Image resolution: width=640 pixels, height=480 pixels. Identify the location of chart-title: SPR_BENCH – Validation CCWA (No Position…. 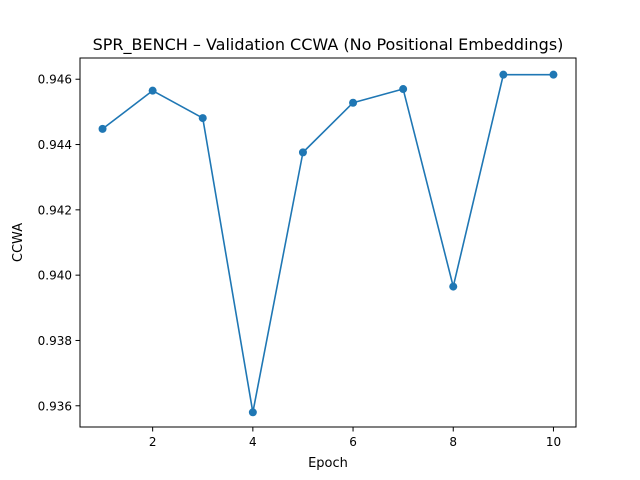
(328, 45).